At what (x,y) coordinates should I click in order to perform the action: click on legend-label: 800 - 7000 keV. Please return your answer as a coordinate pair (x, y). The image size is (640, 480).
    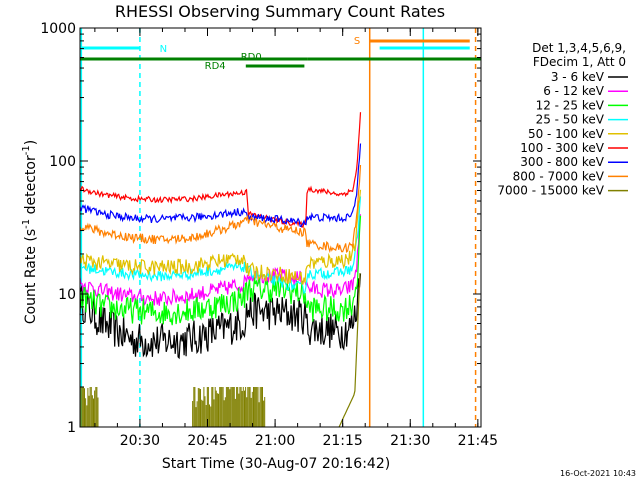
    Looking at the image, I should click on (559, 176).